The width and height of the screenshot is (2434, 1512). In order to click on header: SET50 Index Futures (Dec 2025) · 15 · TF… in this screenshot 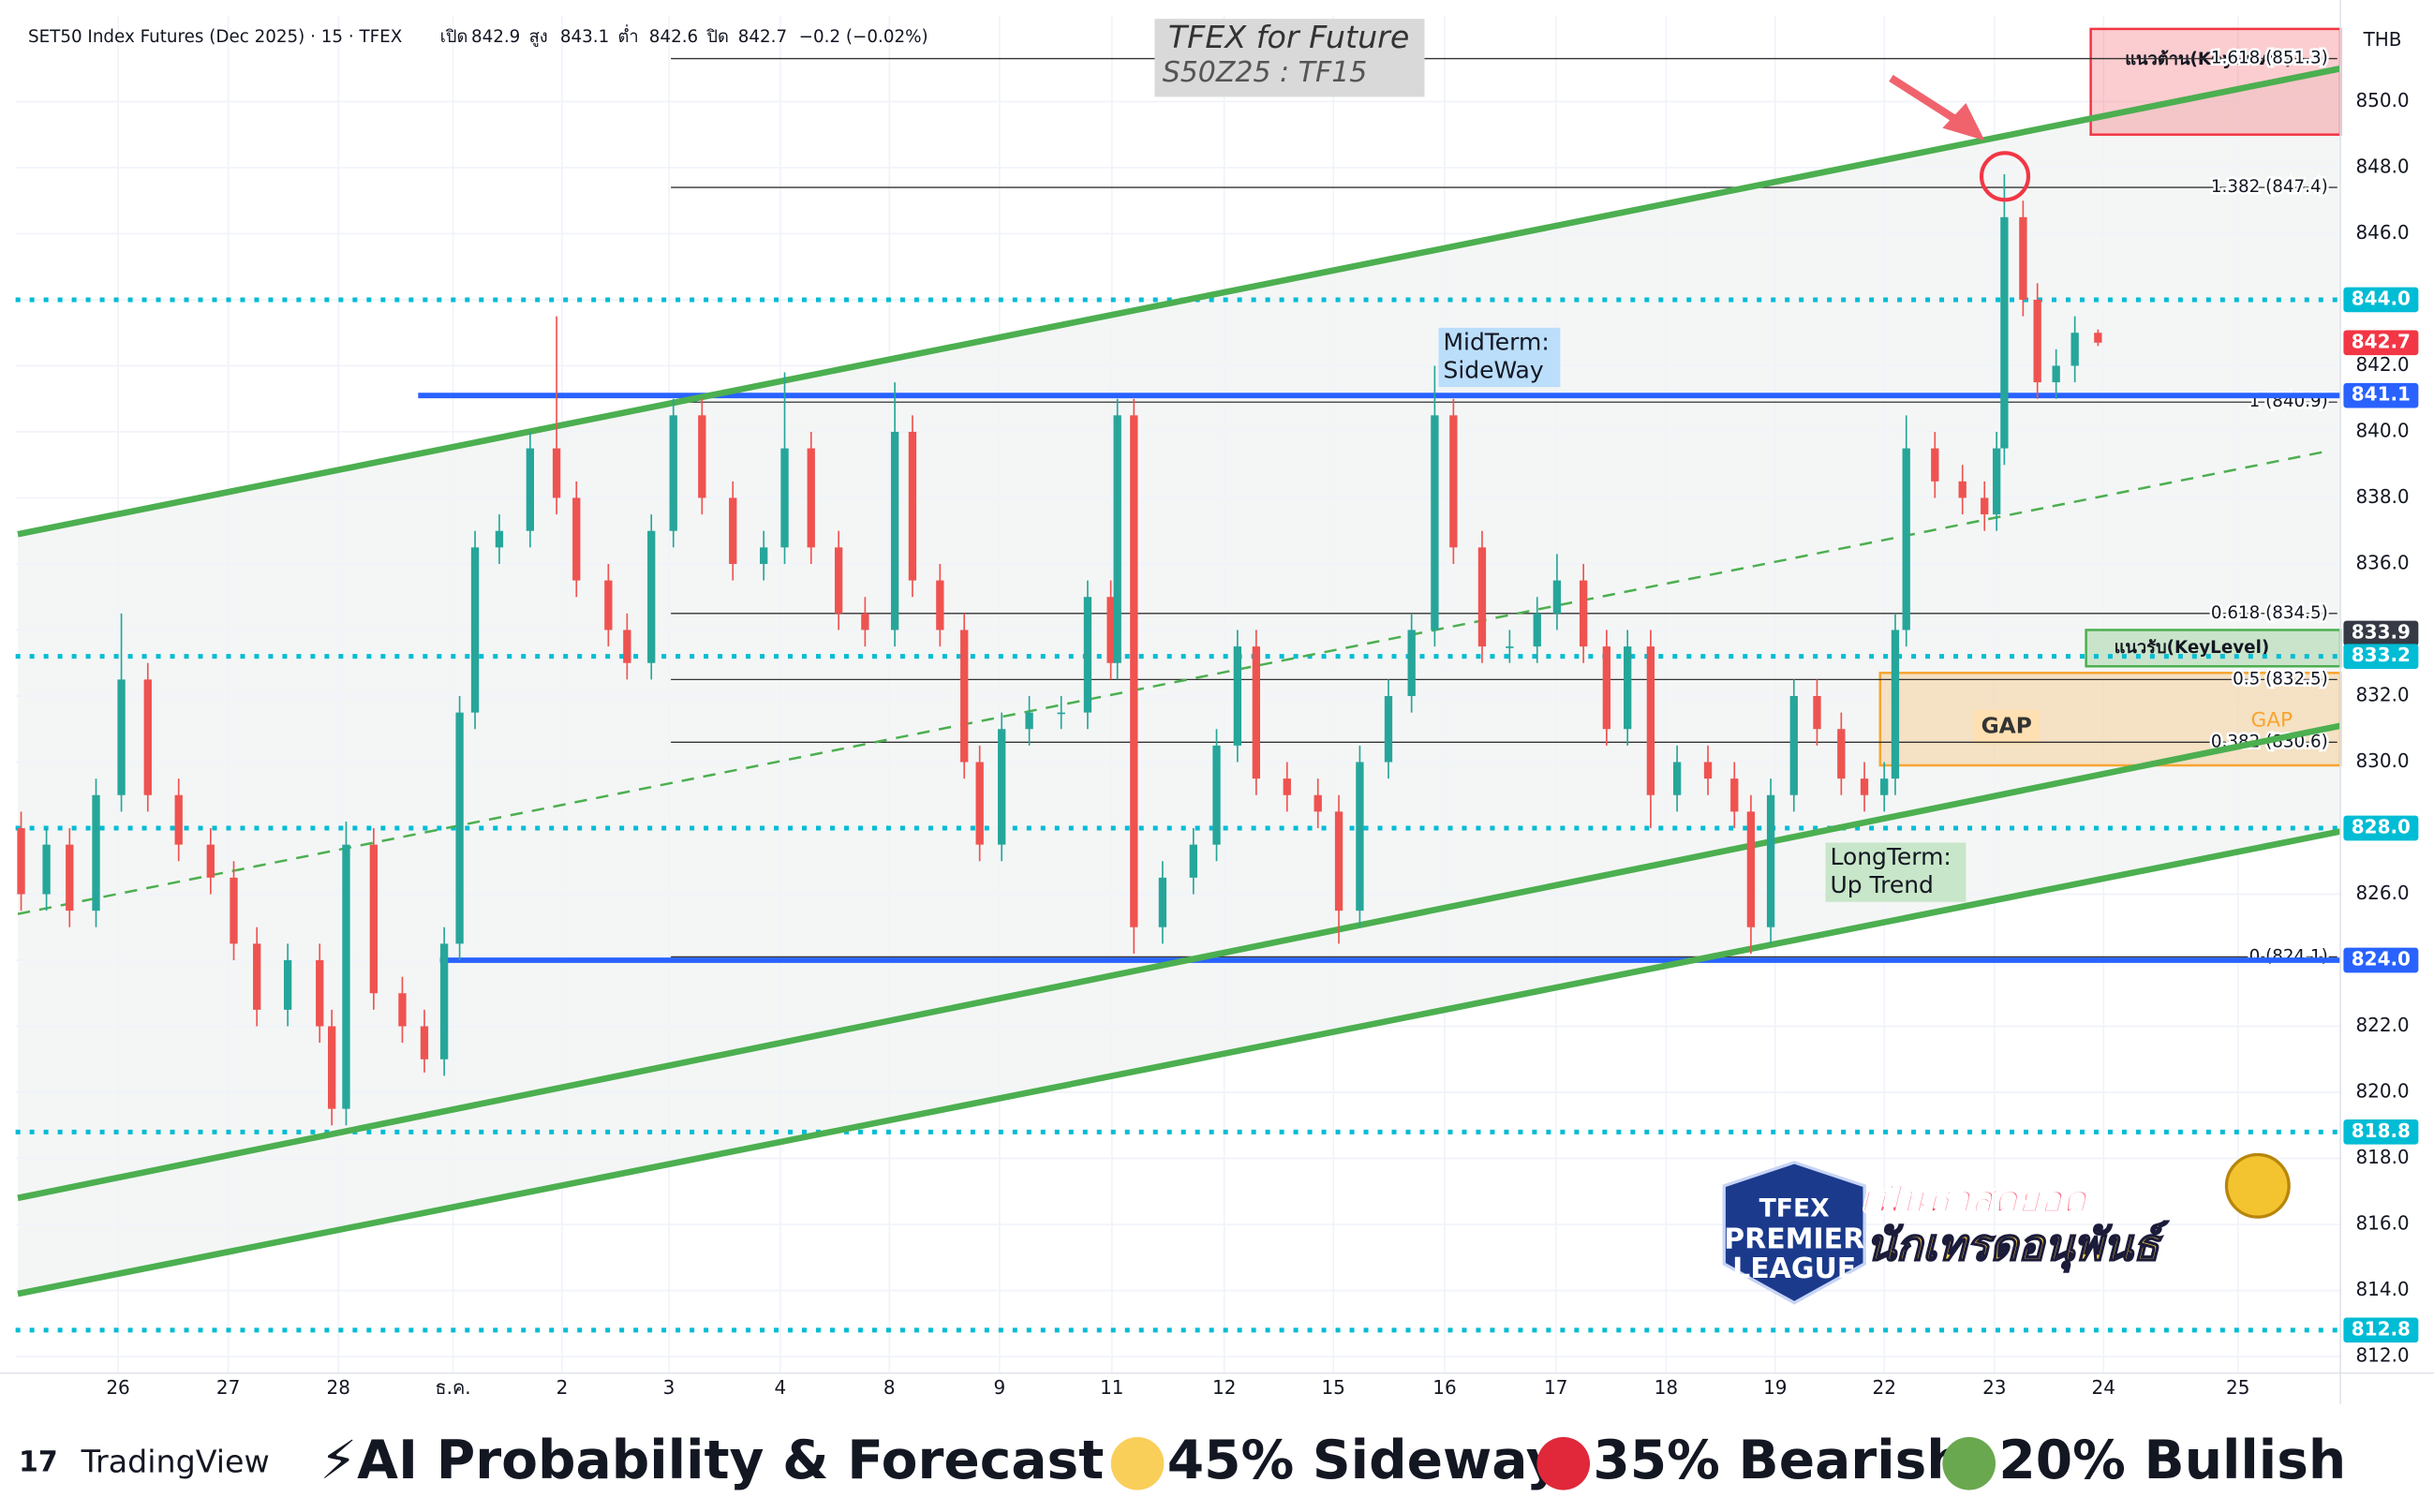, I will do `click(478, 35)`.